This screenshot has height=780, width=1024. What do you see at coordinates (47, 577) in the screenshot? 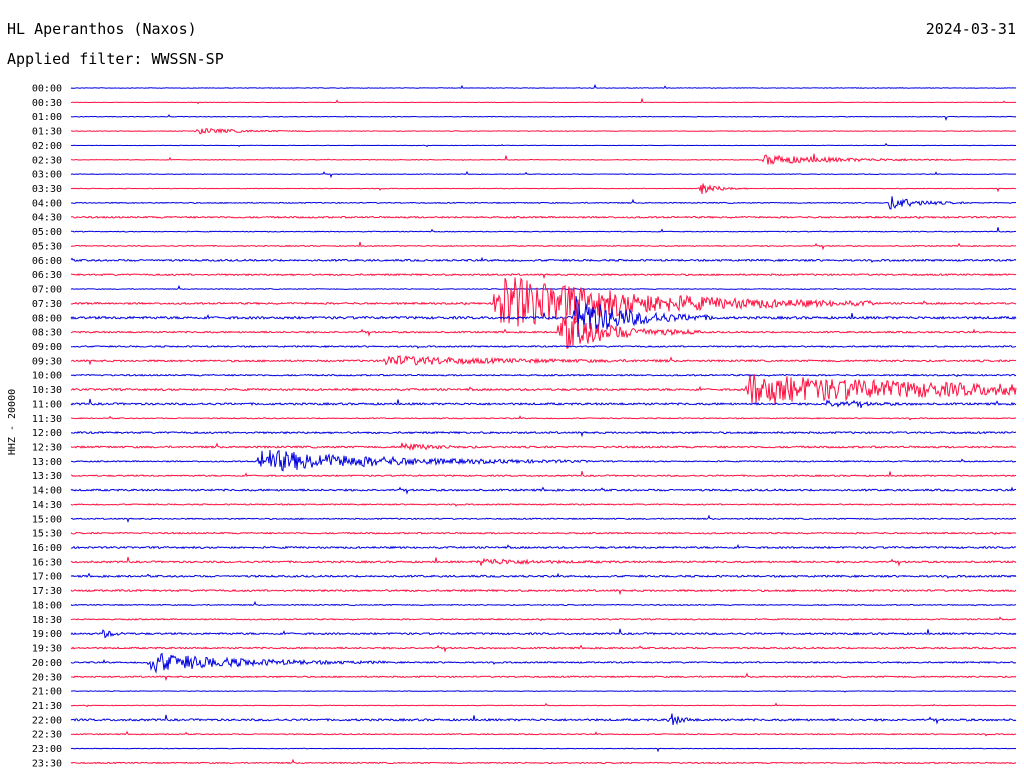
I see `row-time-label: 17:00` at bounding box center [47, 577].